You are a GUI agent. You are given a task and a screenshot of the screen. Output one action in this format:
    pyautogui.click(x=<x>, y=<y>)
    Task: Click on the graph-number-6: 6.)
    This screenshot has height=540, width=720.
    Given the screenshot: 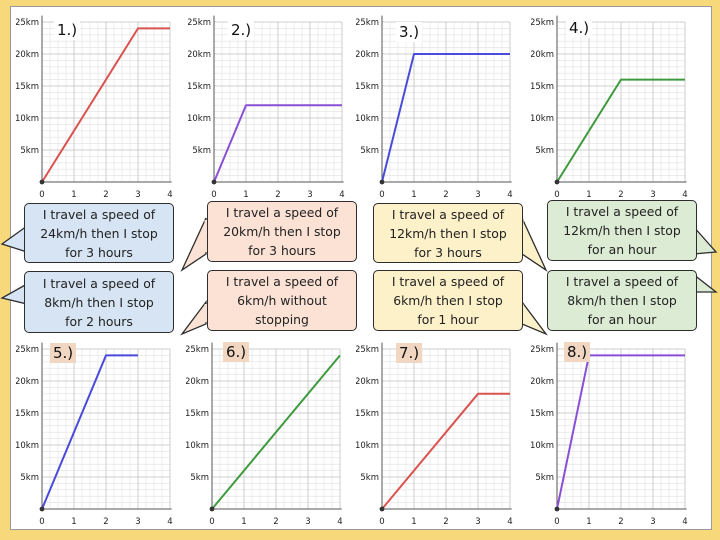 What is the action you would take?
    pyautogui.click(x=236, y=352)
    